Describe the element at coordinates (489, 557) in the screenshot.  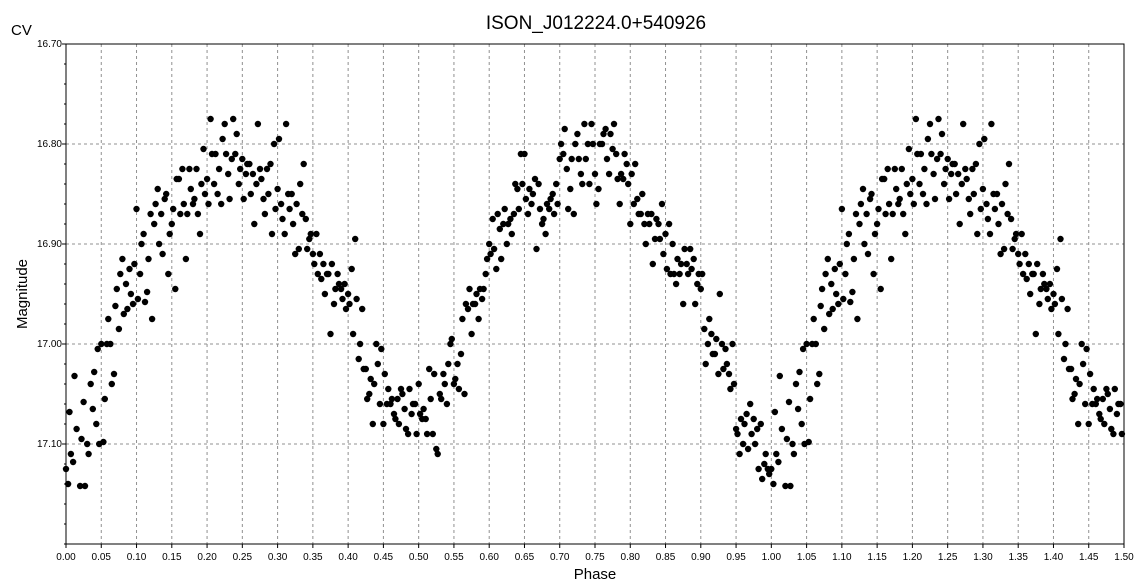
I see `x-tick-label: 0.60` at that location.